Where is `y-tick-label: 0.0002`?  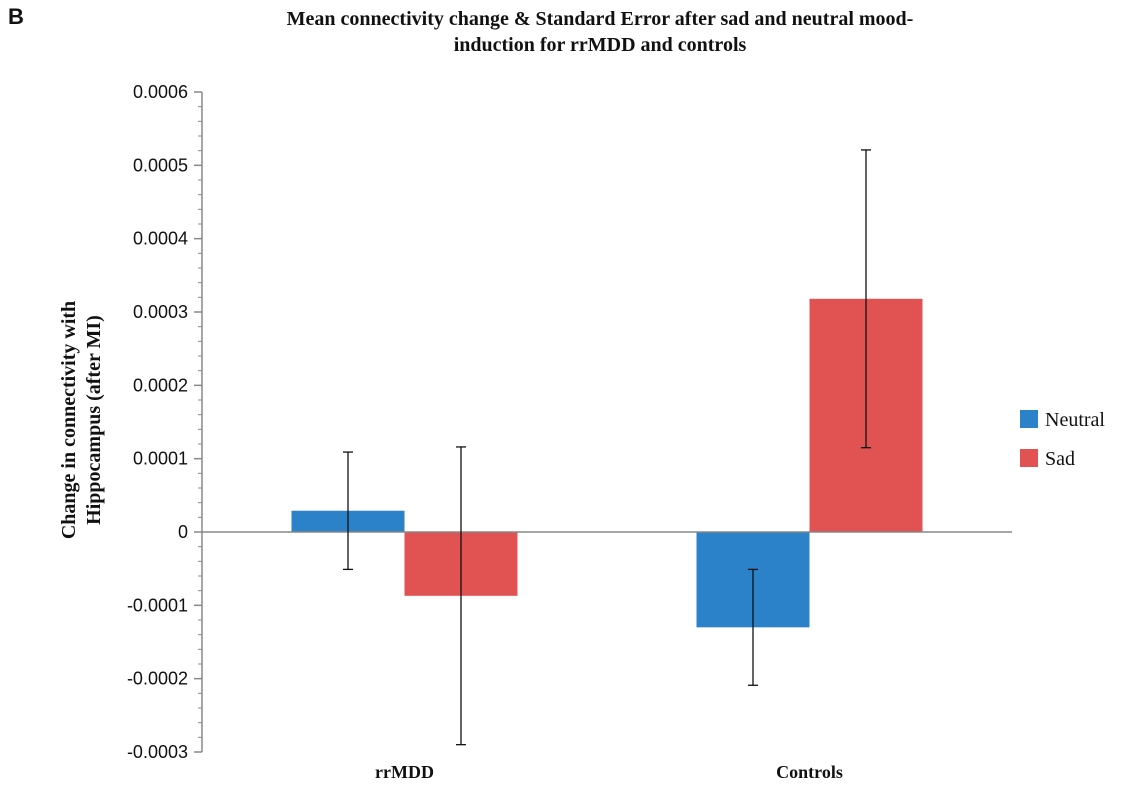 y-tick-label: 0.0002 is located at coordinates (160, 385).